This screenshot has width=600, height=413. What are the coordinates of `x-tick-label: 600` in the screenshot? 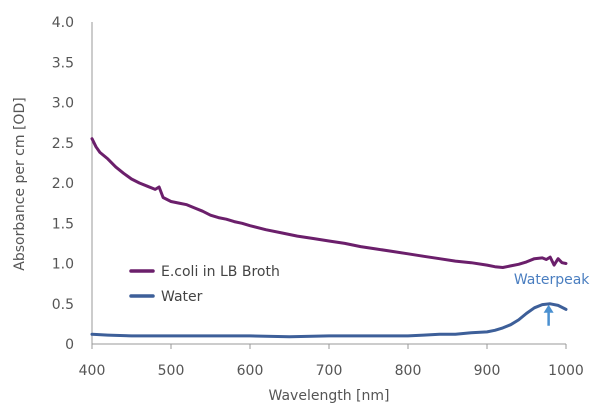 It's located at (250, 371).